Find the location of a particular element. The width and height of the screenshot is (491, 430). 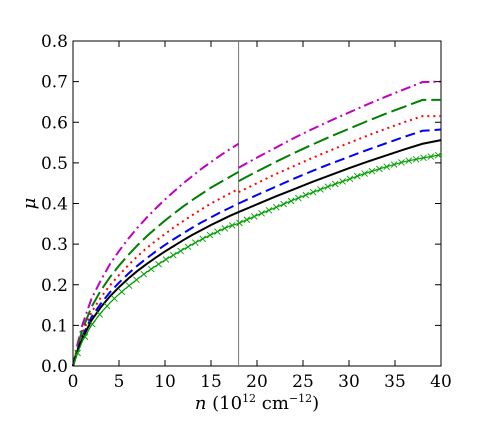

y-tick-label: 0.4 is located at coordinates (54, 205).